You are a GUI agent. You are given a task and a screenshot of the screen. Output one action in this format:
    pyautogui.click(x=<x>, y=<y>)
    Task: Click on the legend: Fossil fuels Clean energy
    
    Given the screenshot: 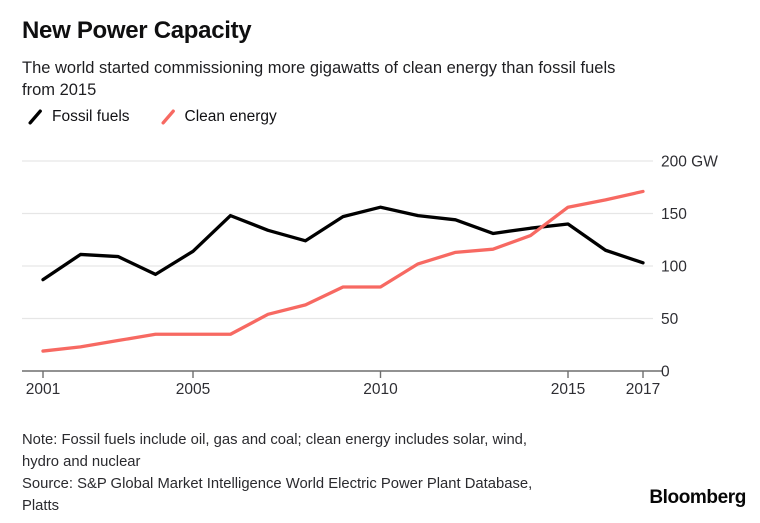 What is the action you would take?
    pyautogui.click(x=152, y=117)
    